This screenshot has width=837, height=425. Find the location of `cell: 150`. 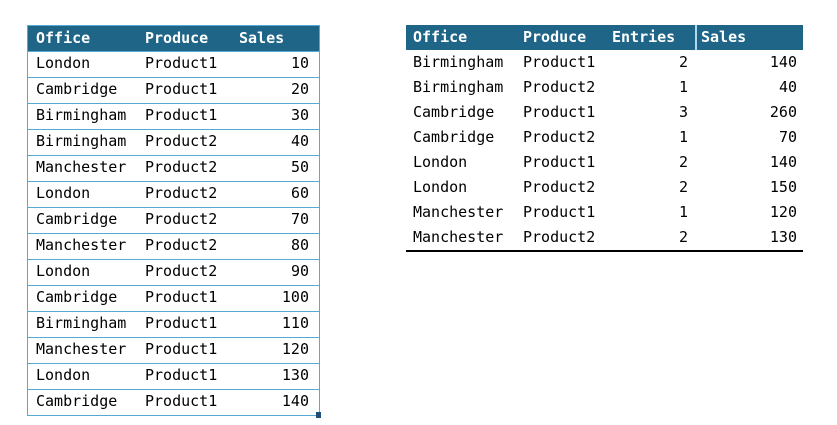

cell: 150 is located at coordinates (783, 187).